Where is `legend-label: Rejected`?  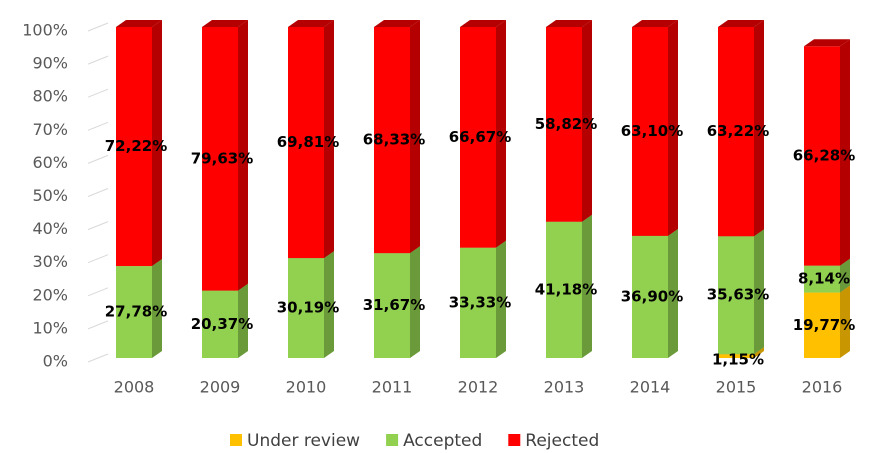
legend-label: Rejected is located at coordinates (562, 441).